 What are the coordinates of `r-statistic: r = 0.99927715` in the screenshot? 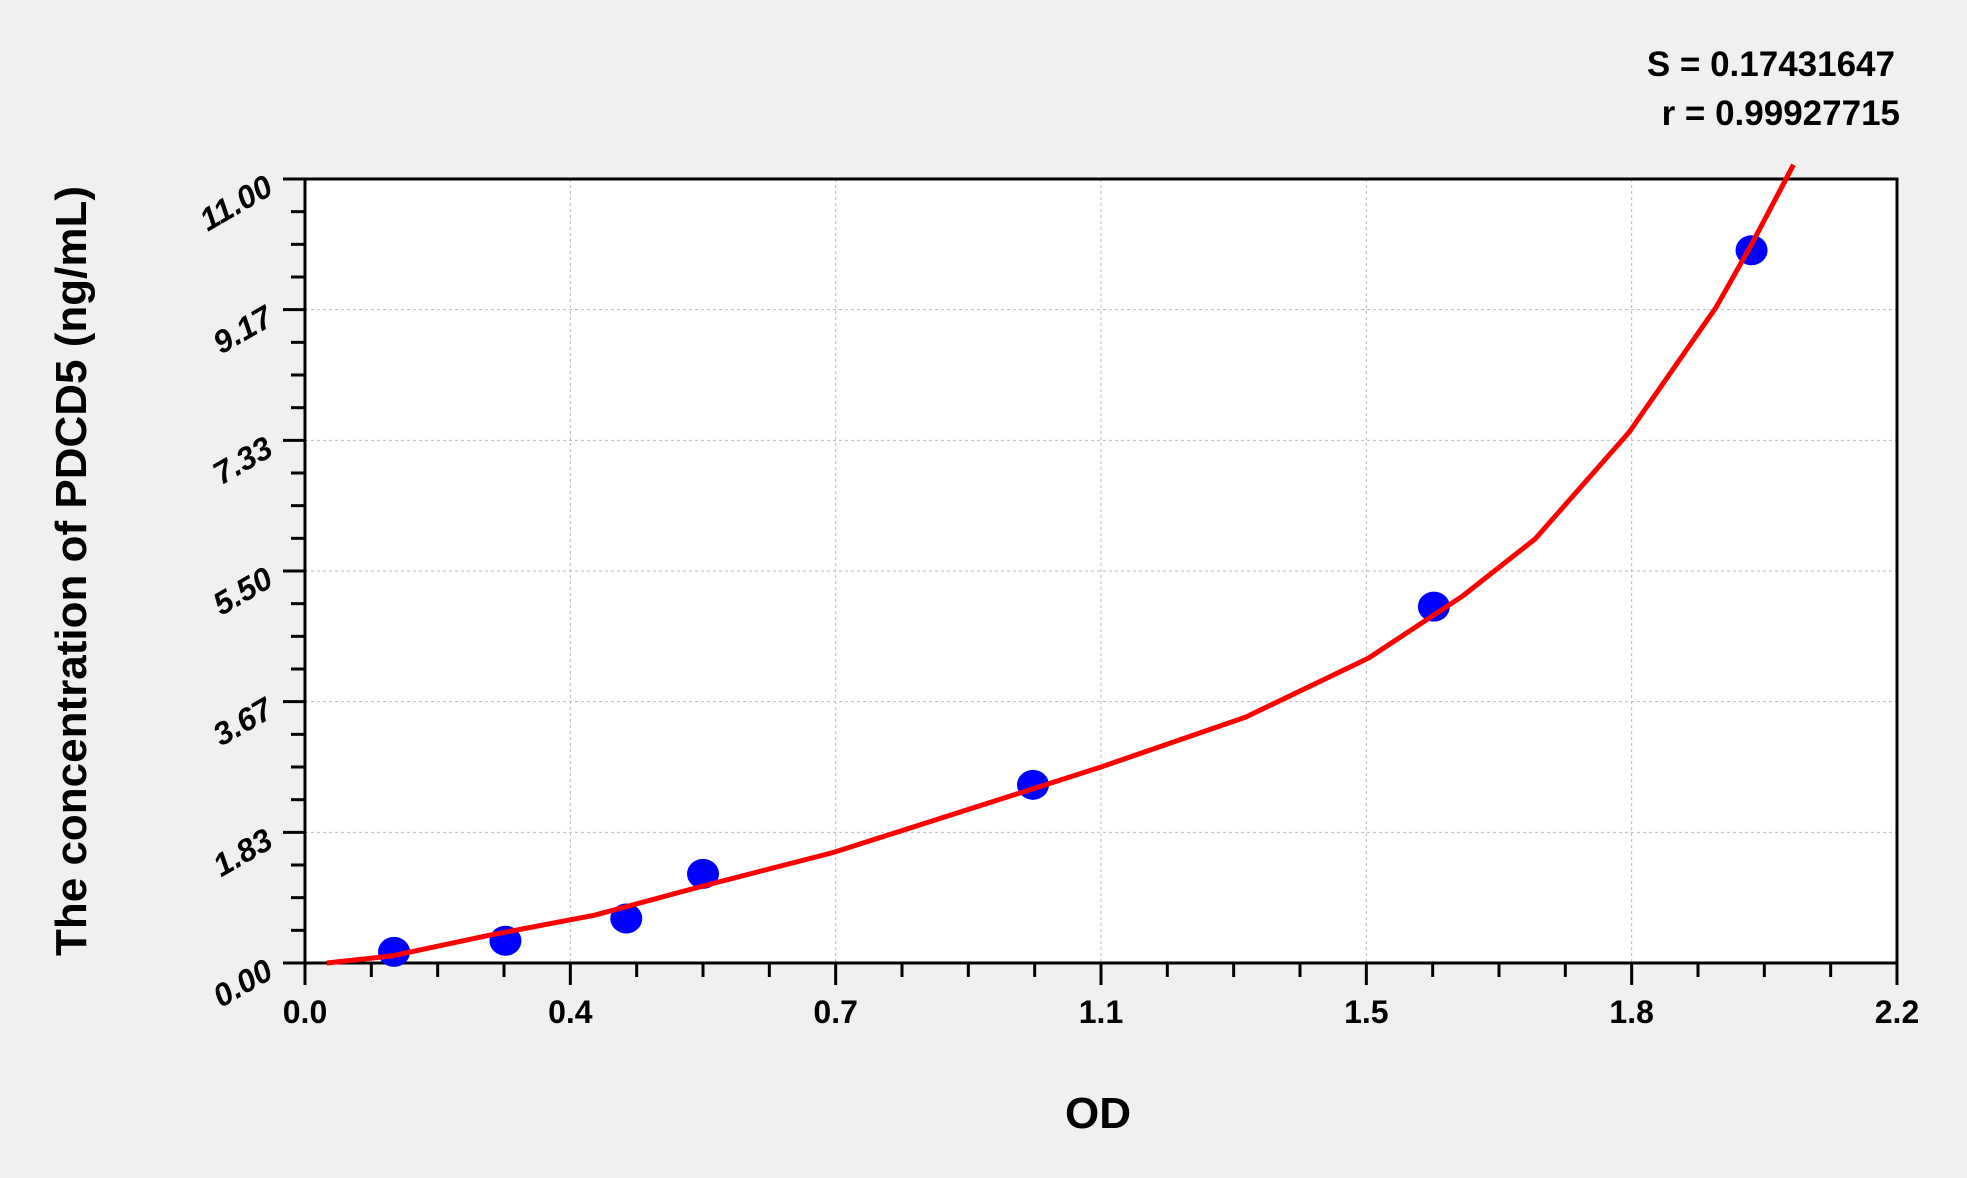 It's located at (1781, 113).